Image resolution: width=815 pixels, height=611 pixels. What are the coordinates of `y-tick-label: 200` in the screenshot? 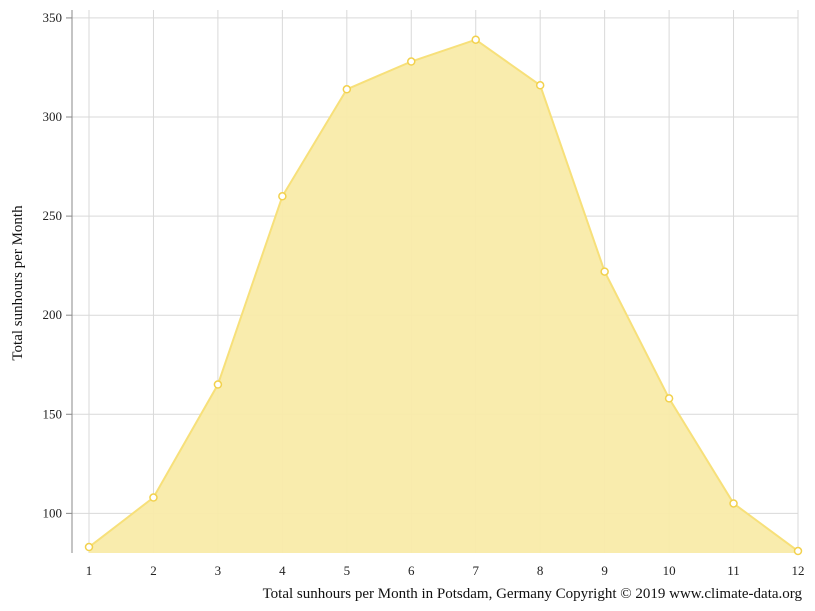 It's located at (53, 314).